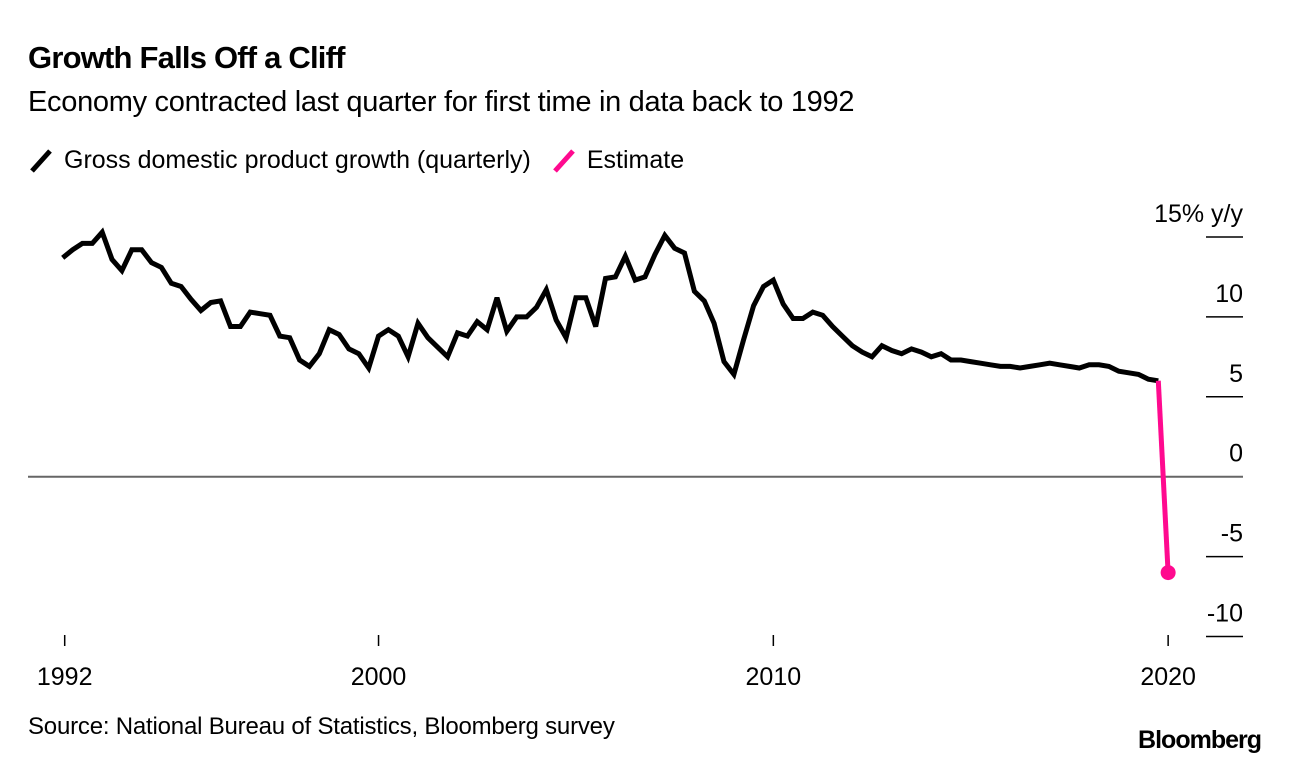  What do you see at coordinates (1168, 677) in the screenshot?
I see `x-tick-label: 2020` at bounding box center [1168, 677].